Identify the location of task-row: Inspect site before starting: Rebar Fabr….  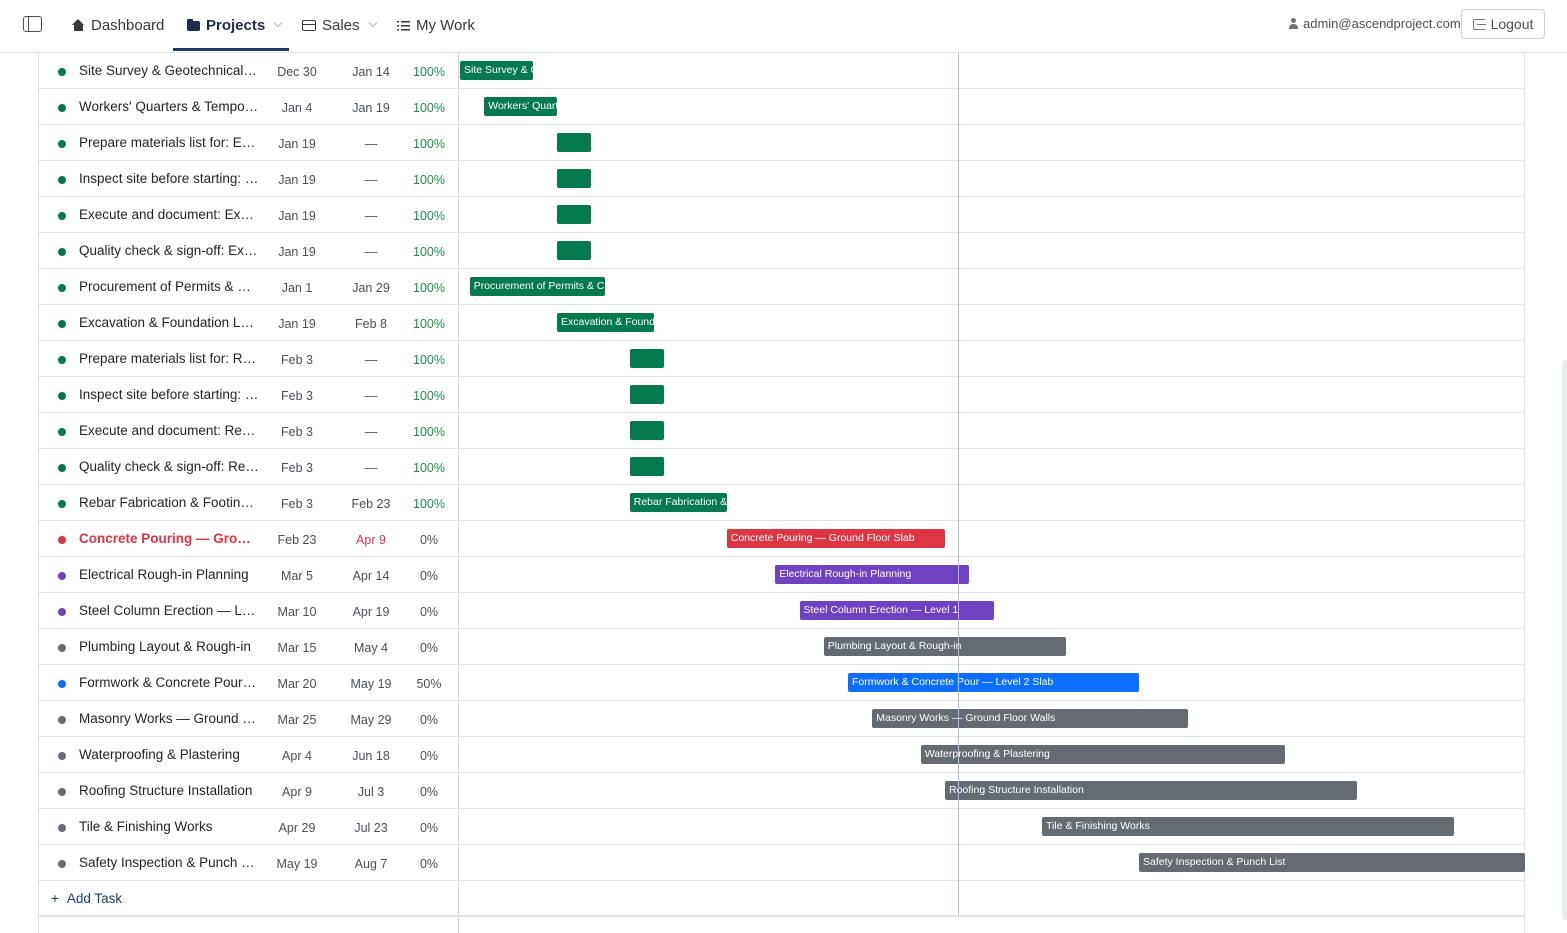
(782, 395).